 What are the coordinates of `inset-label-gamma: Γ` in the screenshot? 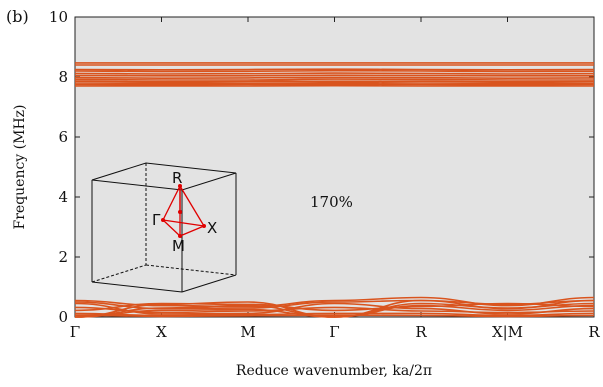 It's located at (156, 220).